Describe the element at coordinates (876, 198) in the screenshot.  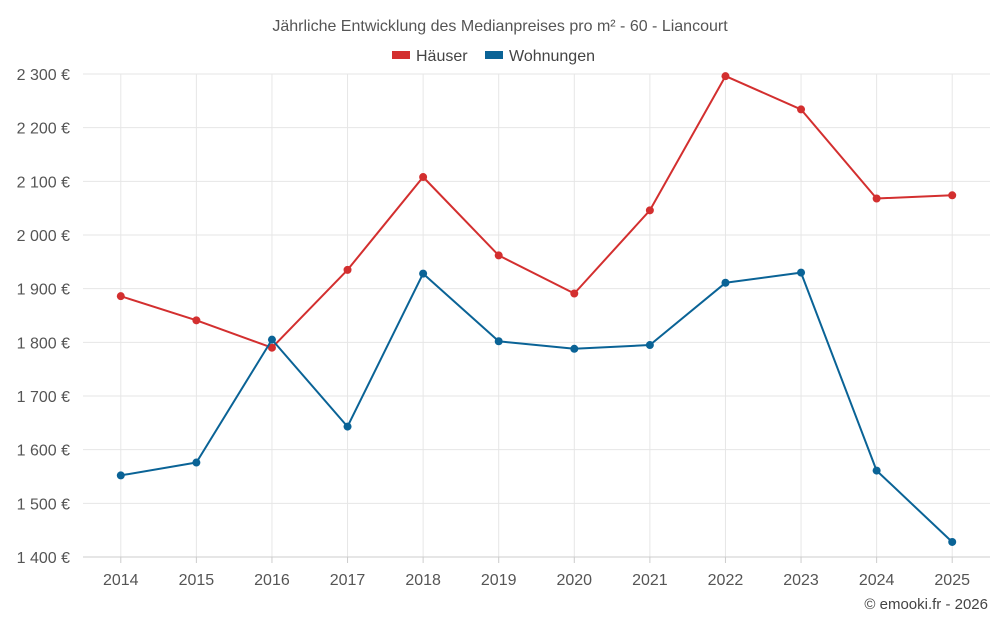
I see `data-point-haeuser-2024` at that location.